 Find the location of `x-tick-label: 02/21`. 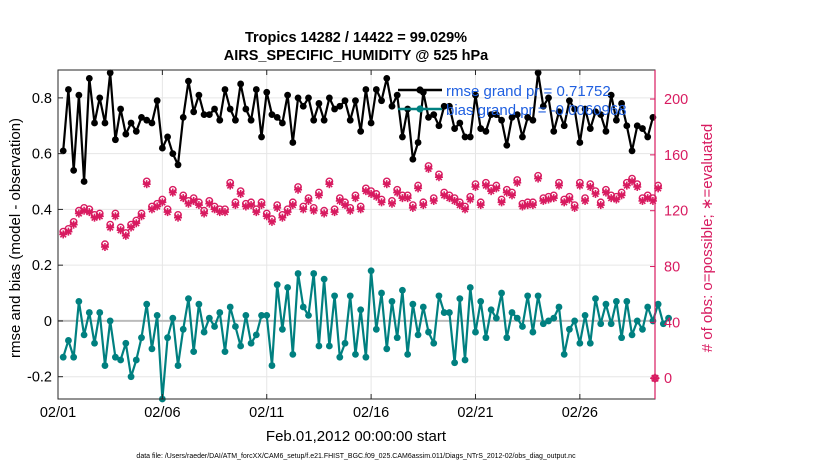

x-tick-label: 02/21 is located at coordinates (475, 413).